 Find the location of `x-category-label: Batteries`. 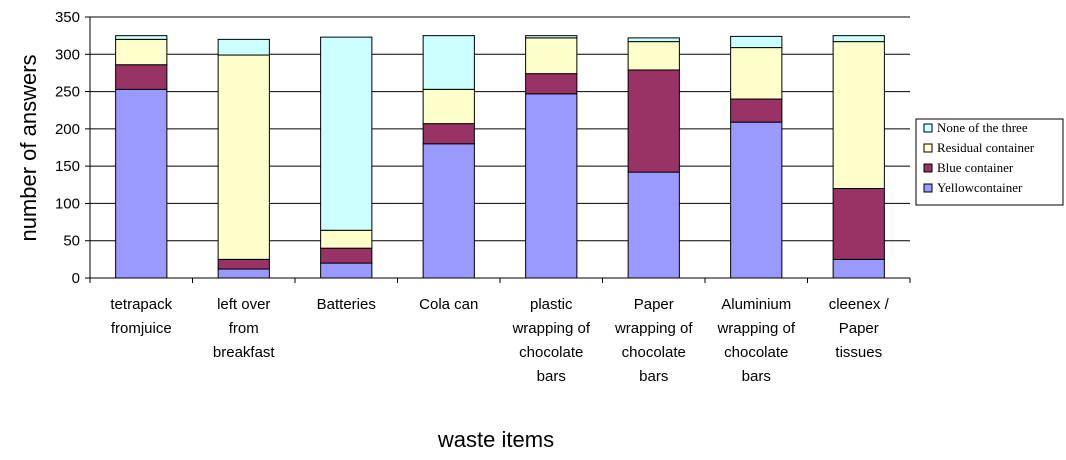

x-category-label: Batteries is located at coordinates (346, 304).